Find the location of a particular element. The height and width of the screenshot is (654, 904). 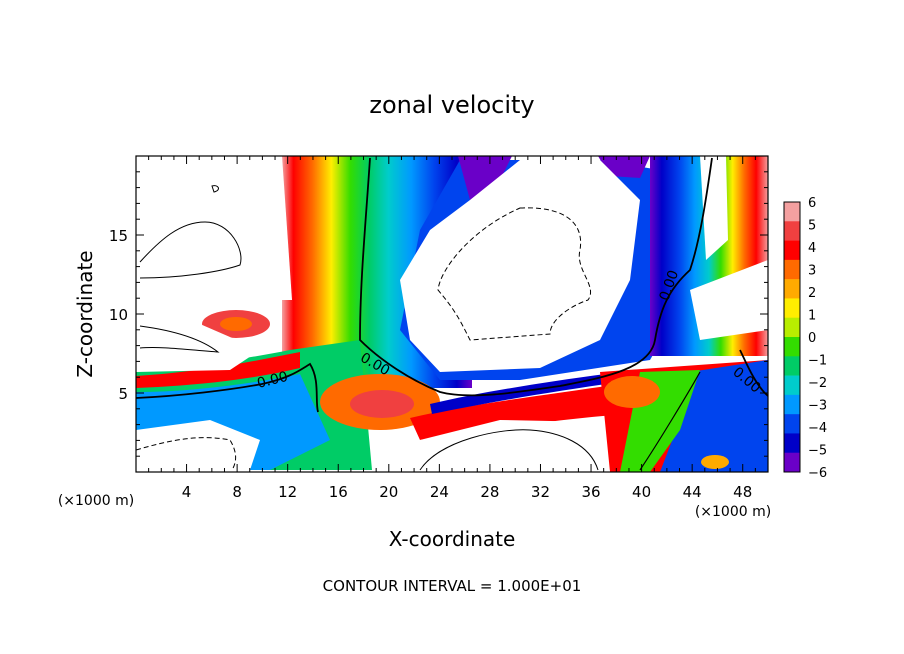

colorbar-tick-label: 6 is located at coordinates (812, 203).